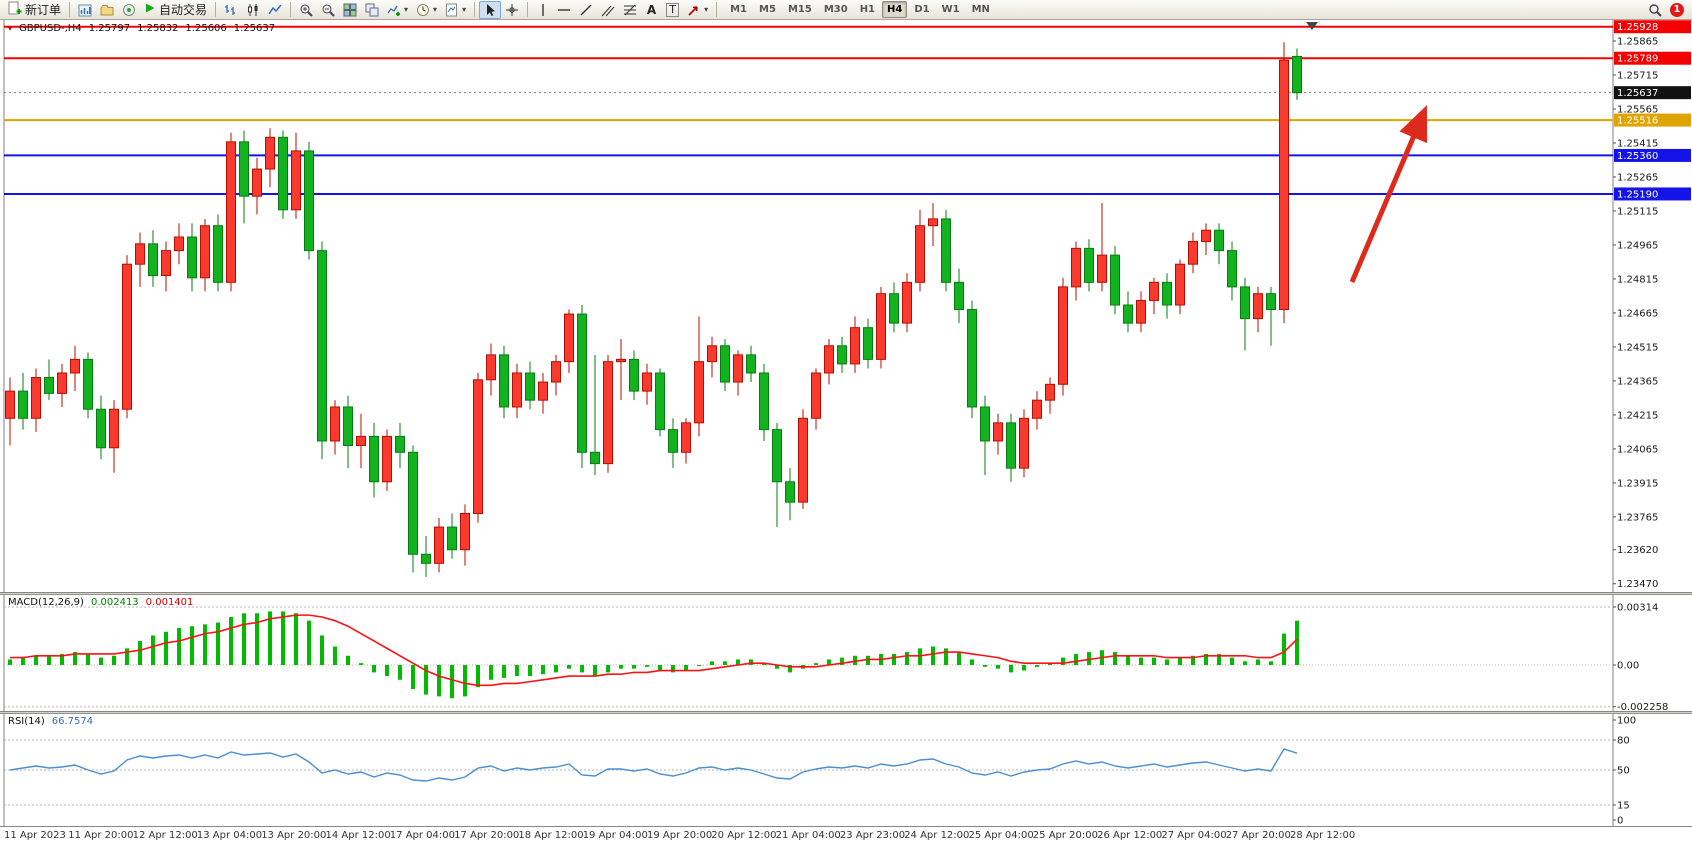 The width and height of the screenshot is (1692, 850). Describe the element at coordinates (867, 9) in the screenshot. I see `timeframe-button-H1: H1` at that location.